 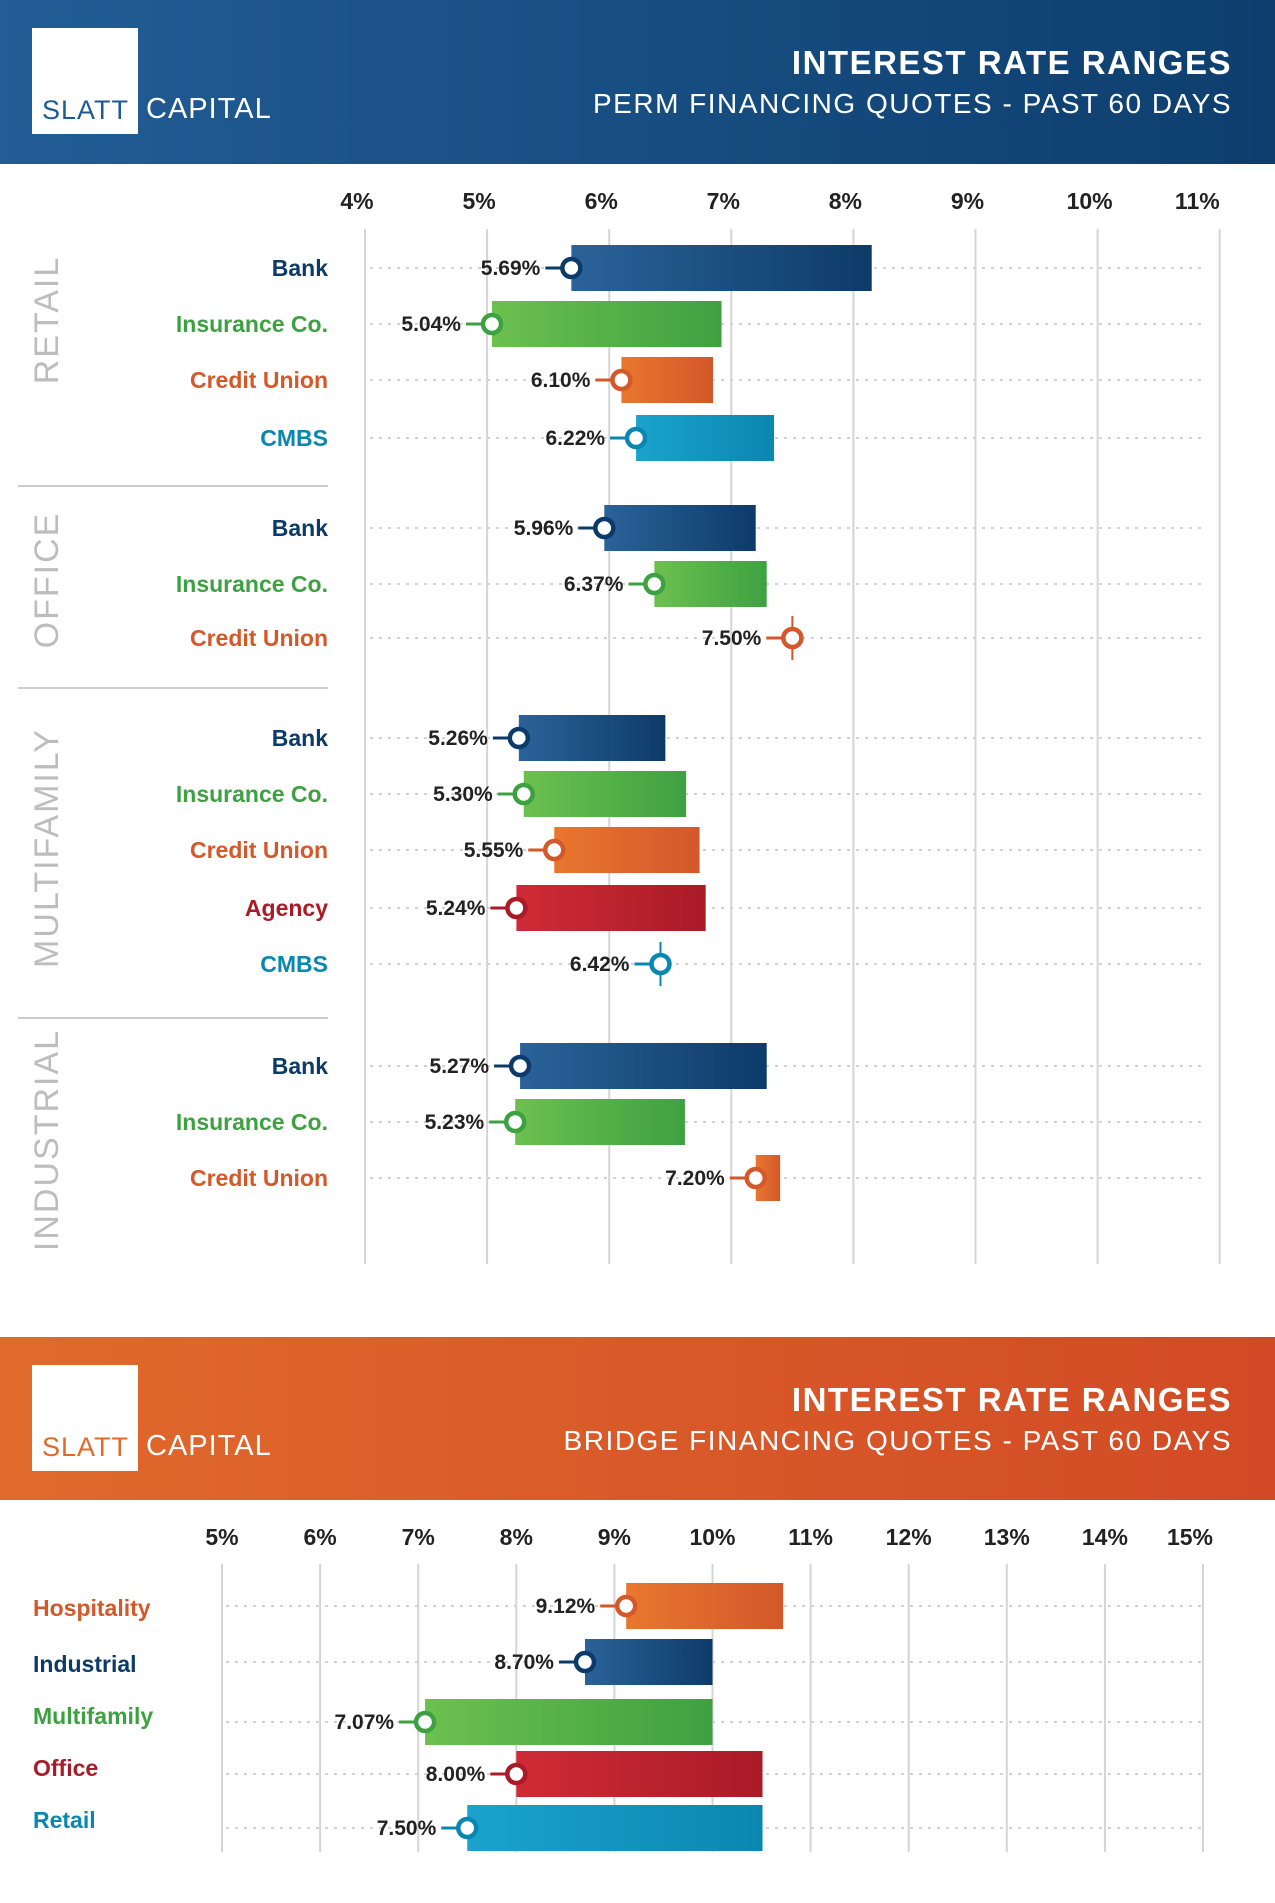 What do you see at coordinates (365, 1722) in the screenshot?
I see `low-rate-label: 7.07%` at bounding box center [365, 1722].